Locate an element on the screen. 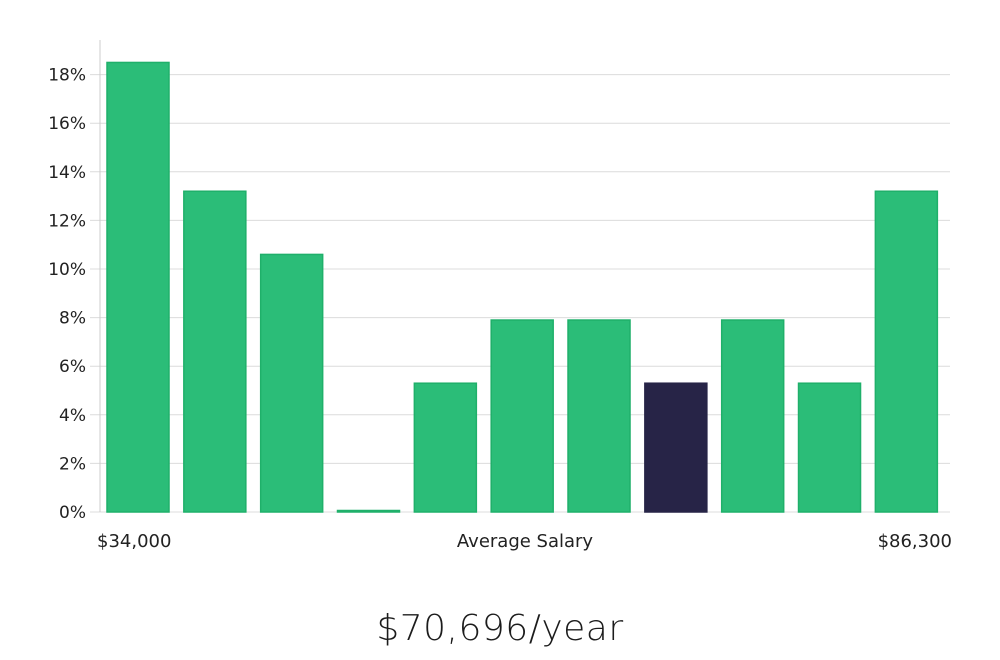  y-axis-tick-labels: 0% 2% 4% 6% 8% 10% 12% 14% 16% 18% is located at coordinates (67, 294).